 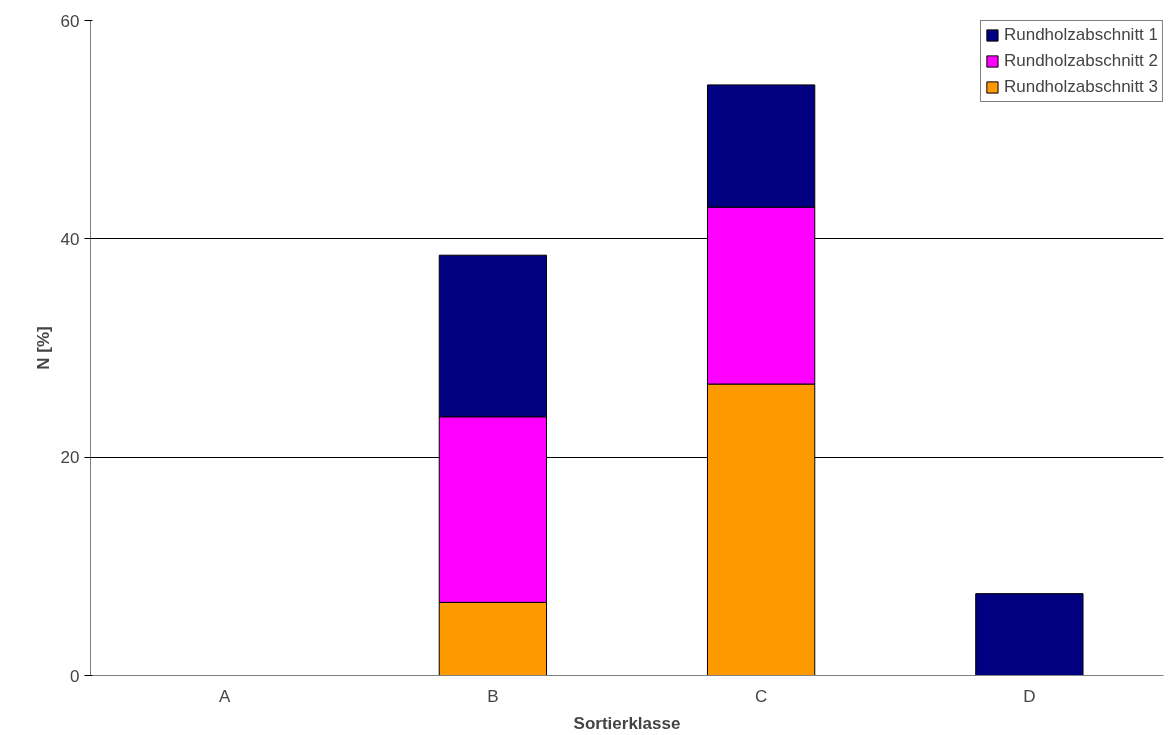 What do you see at coordinates (1080, 87) in the screenshot?
I see `legend-label: Rundholzabschnitt 3` at bounding box center [1080, 87].